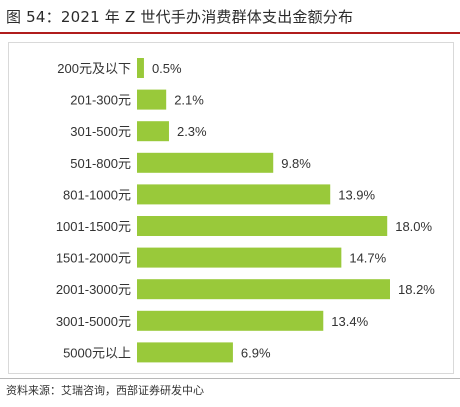 The width and height of the screenshot is (460, 407). I want to click on value-label: 14.7%, so click(367, 258).